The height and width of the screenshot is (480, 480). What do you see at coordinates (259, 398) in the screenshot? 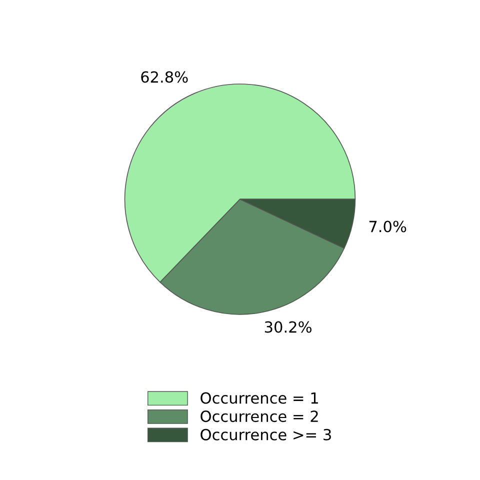
I see `legend-label: Occurrence = 1` at bounding box center [259, 398].